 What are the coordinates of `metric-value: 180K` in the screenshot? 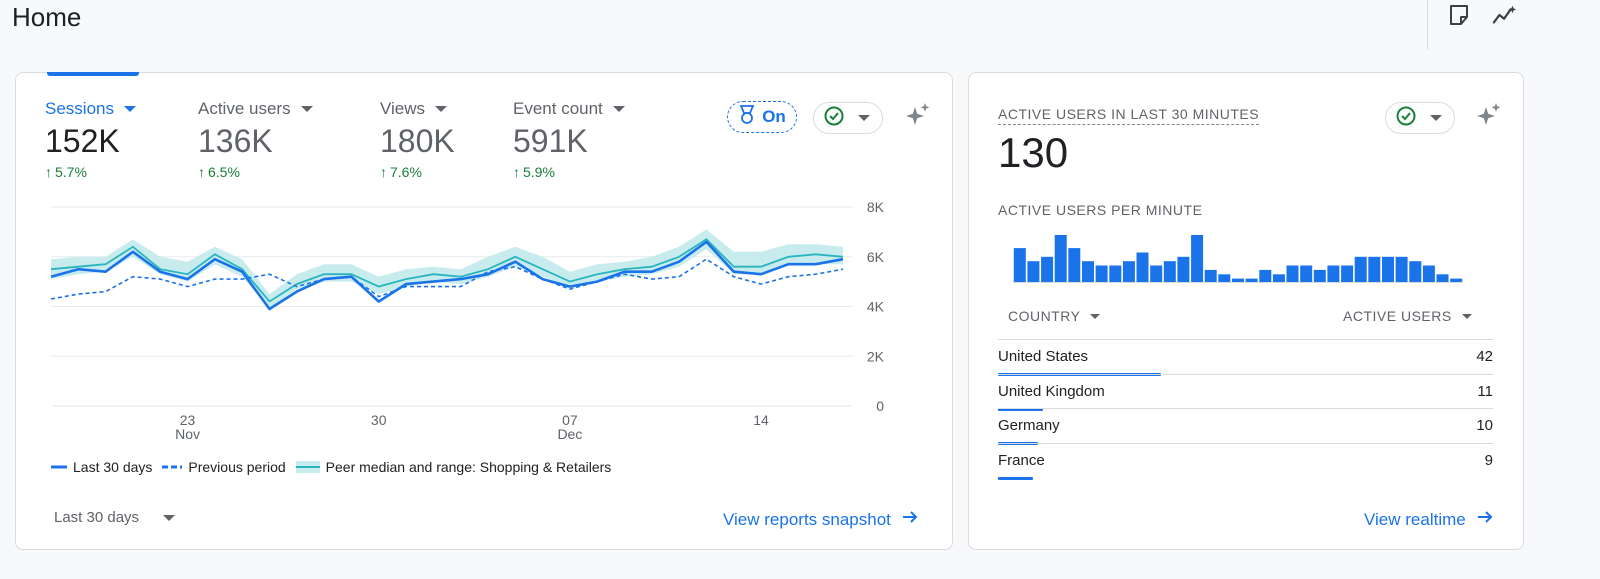 It's located at (417, 141).